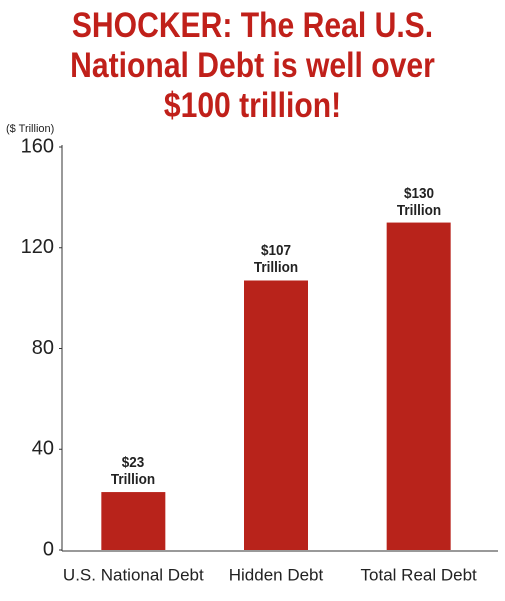  What do you see at coordinates (418, 201) in the screenshot?
I see `value-label: $130 Trillion` at bounding box center [418, 201].